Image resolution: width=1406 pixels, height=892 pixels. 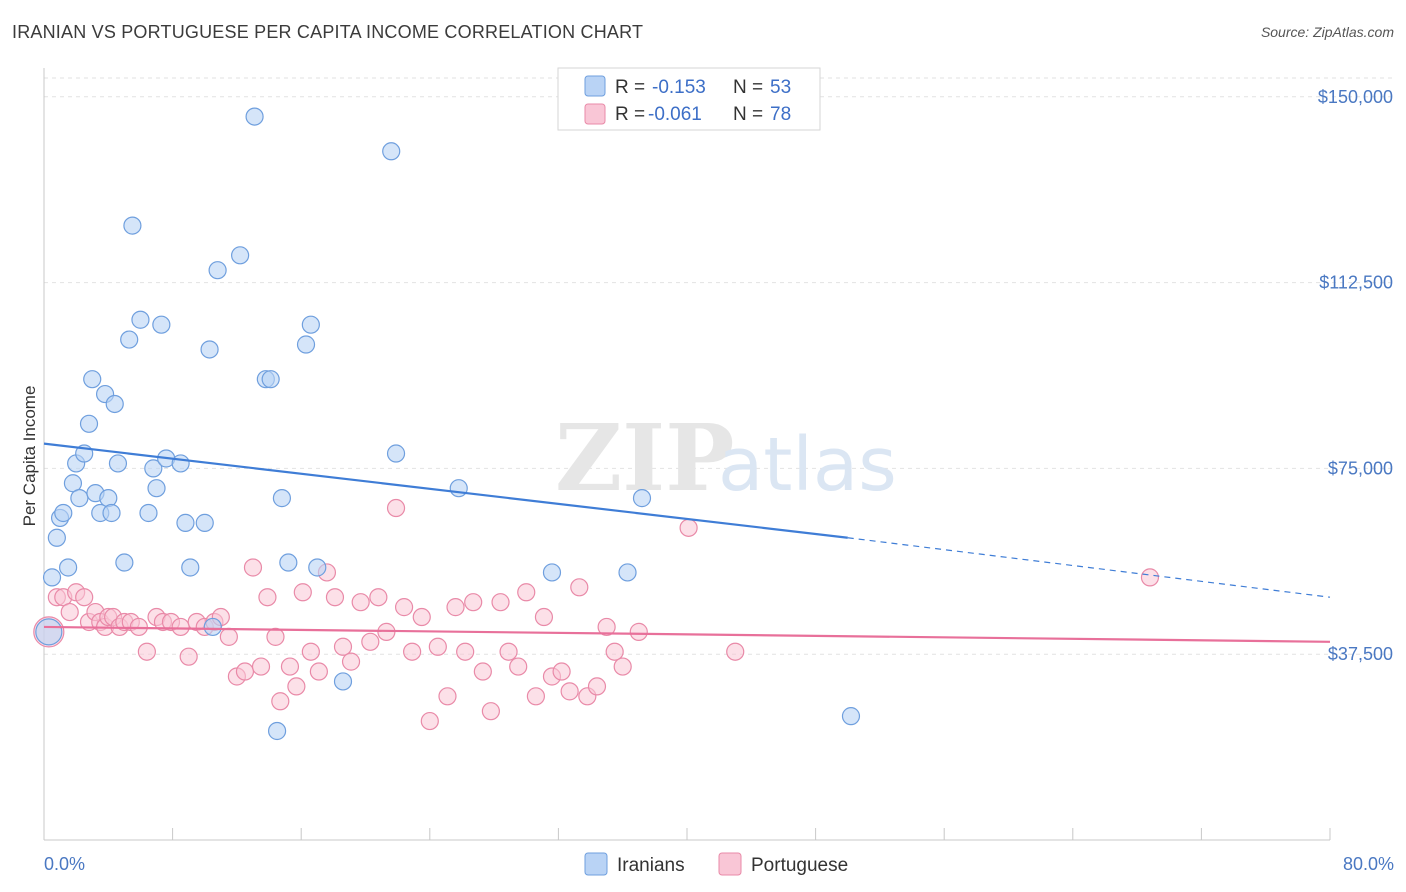 What do you see at coordinates (1360, 654) in the screenshot?
I see `y-tick-label: $37,500` at bounding box center [1360, 654].